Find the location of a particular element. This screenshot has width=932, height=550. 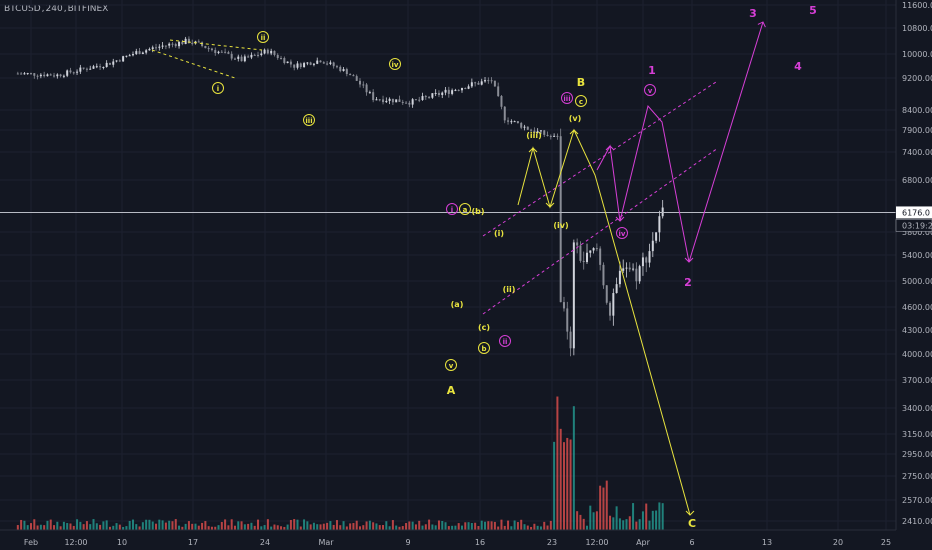

wave-label-i-circle is located at coordinates (218, 88).